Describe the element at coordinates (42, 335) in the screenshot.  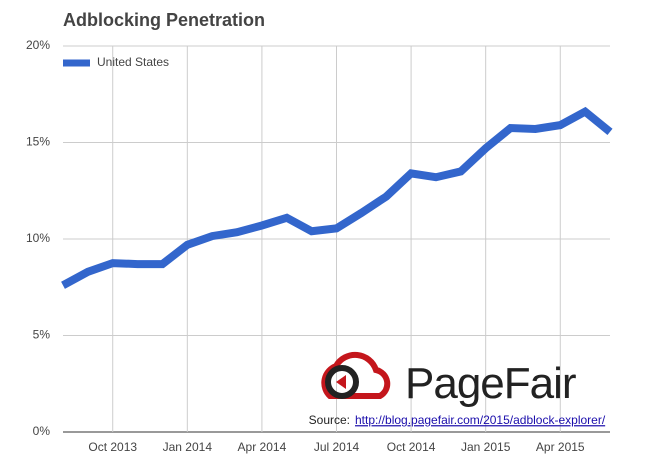
I see `y-tick-label: 5%` at that location.